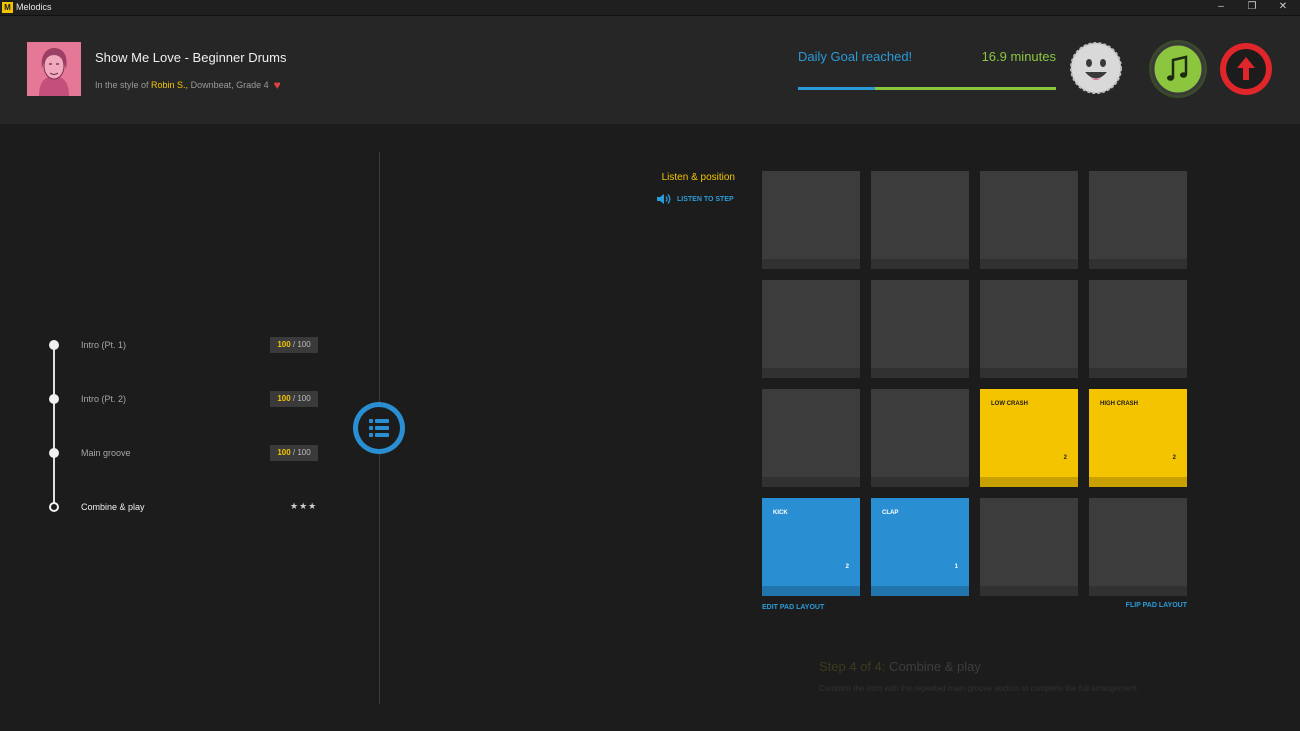 The height and width of the screenshot is (731, 1300). I want to click on flip-pad-layout-link: FLIP PAD LAYOUT, so click(1156, 605).